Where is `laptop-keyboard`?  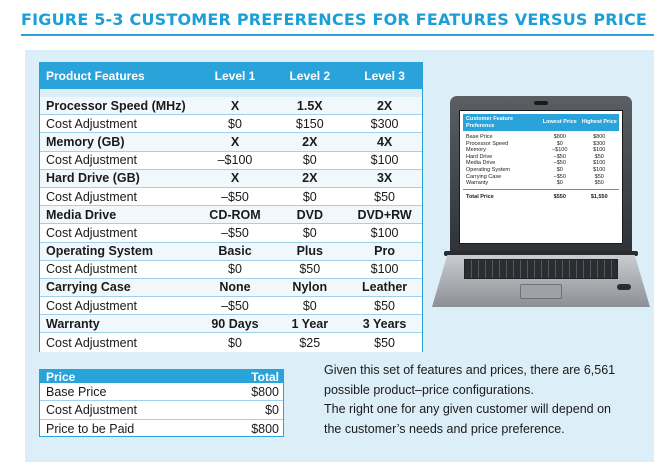 laptop-keyboard is located at coordinates (541, 269).